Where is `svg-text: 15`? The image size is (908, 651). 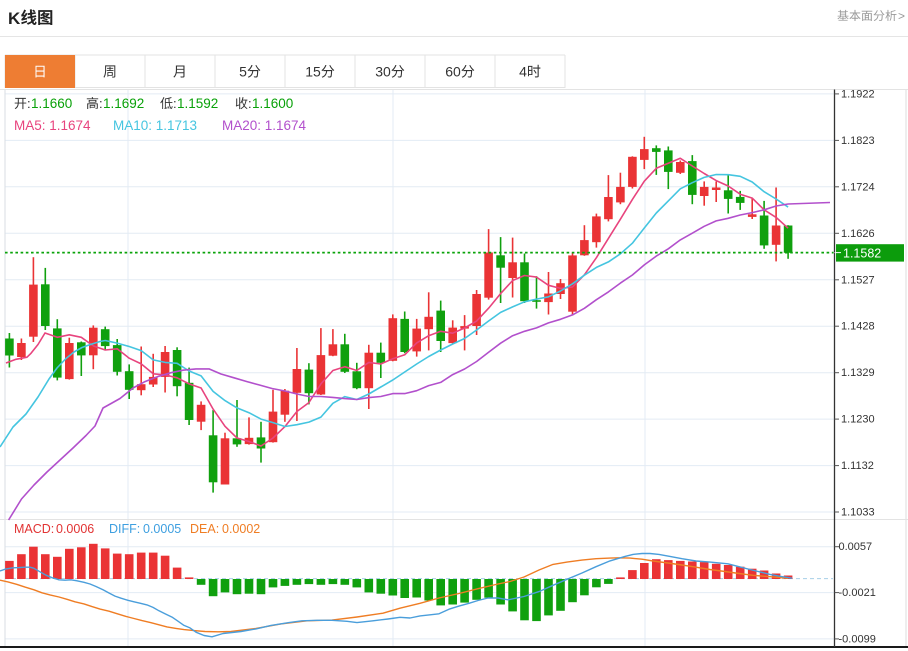
svg-text: 15 is located at coordinates (313, 72).